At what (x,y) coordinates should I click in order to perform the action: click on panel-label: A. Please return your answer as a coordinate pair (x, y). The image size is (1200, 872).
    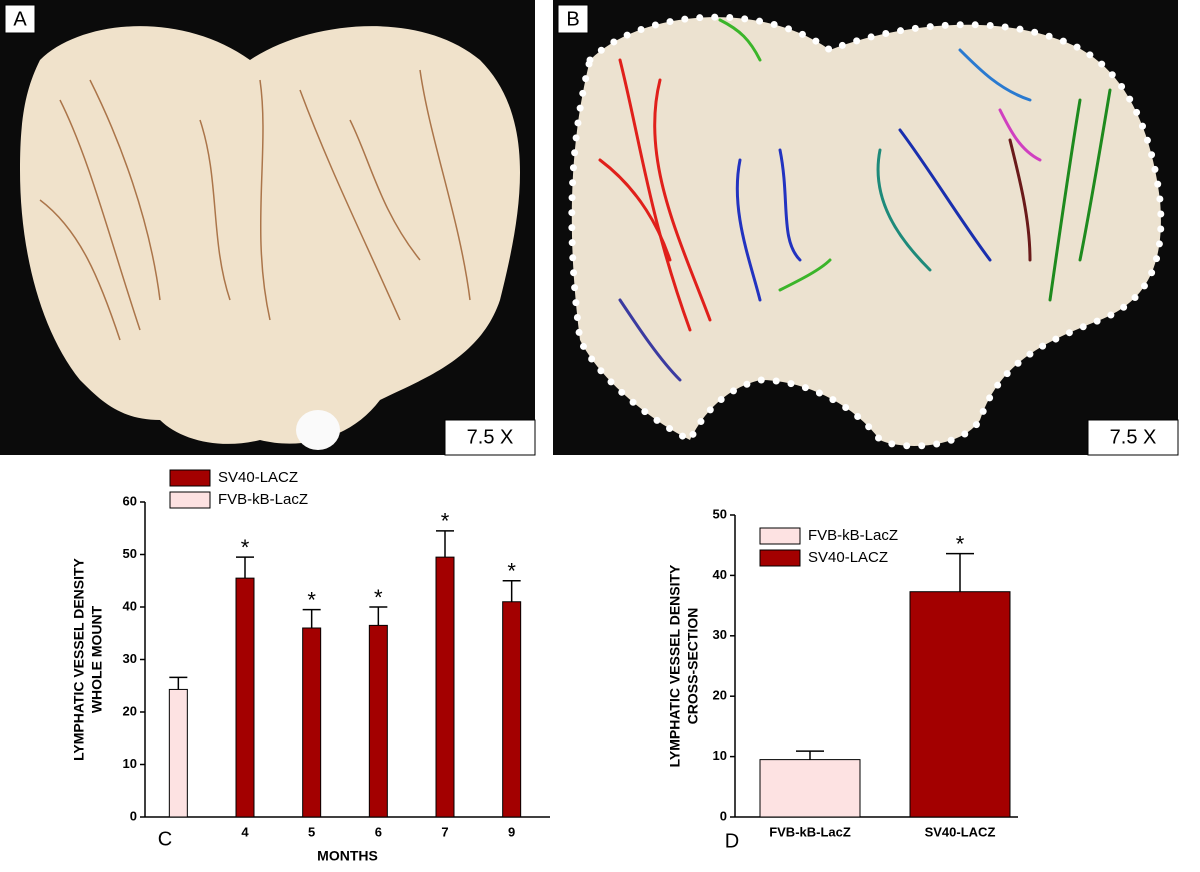
    Looking at the image, I should click on (20, 19).